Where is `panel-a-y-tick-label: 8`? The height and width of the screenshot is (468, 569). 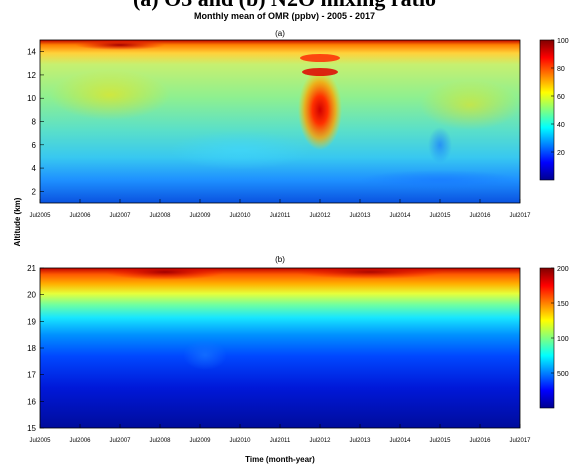
panel-a-y-tick-label: 8 is located at coordinates (34, 122).